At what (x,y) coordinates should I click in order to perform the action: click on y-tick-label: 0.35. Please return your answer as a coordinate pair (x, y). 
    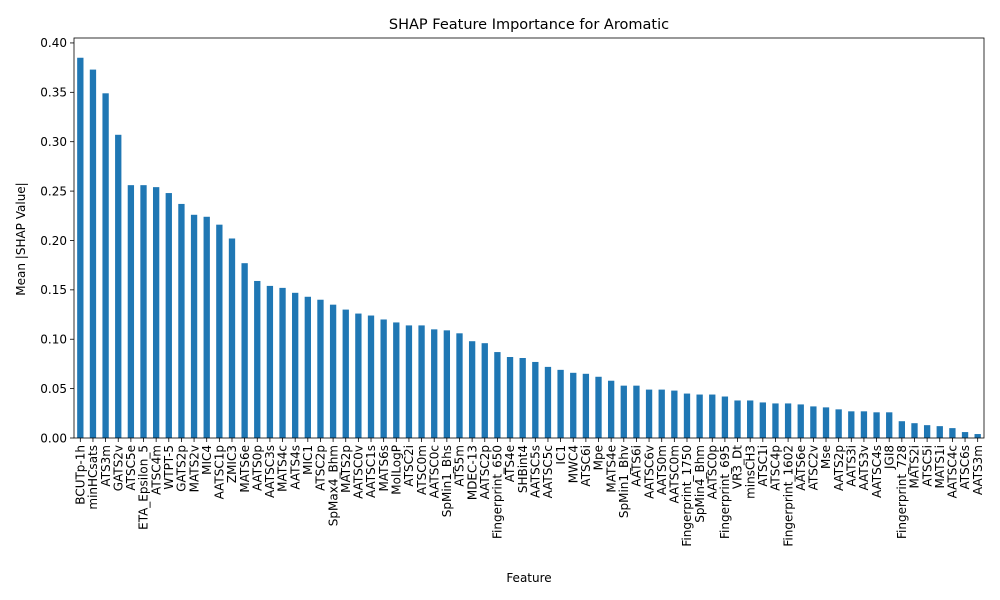
    Looking at the image, I should click on (53, 93).